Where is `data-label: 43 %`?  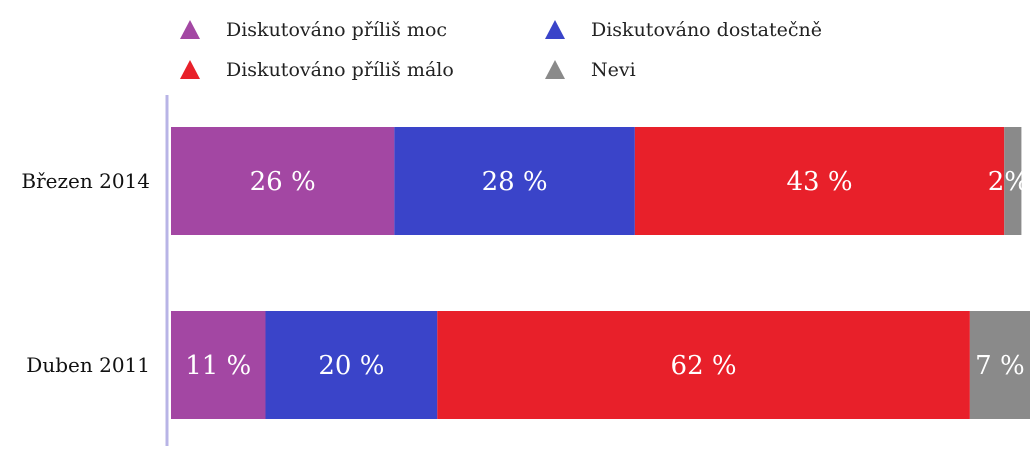
data-label: 43 % is located at coordinates (820, 182).